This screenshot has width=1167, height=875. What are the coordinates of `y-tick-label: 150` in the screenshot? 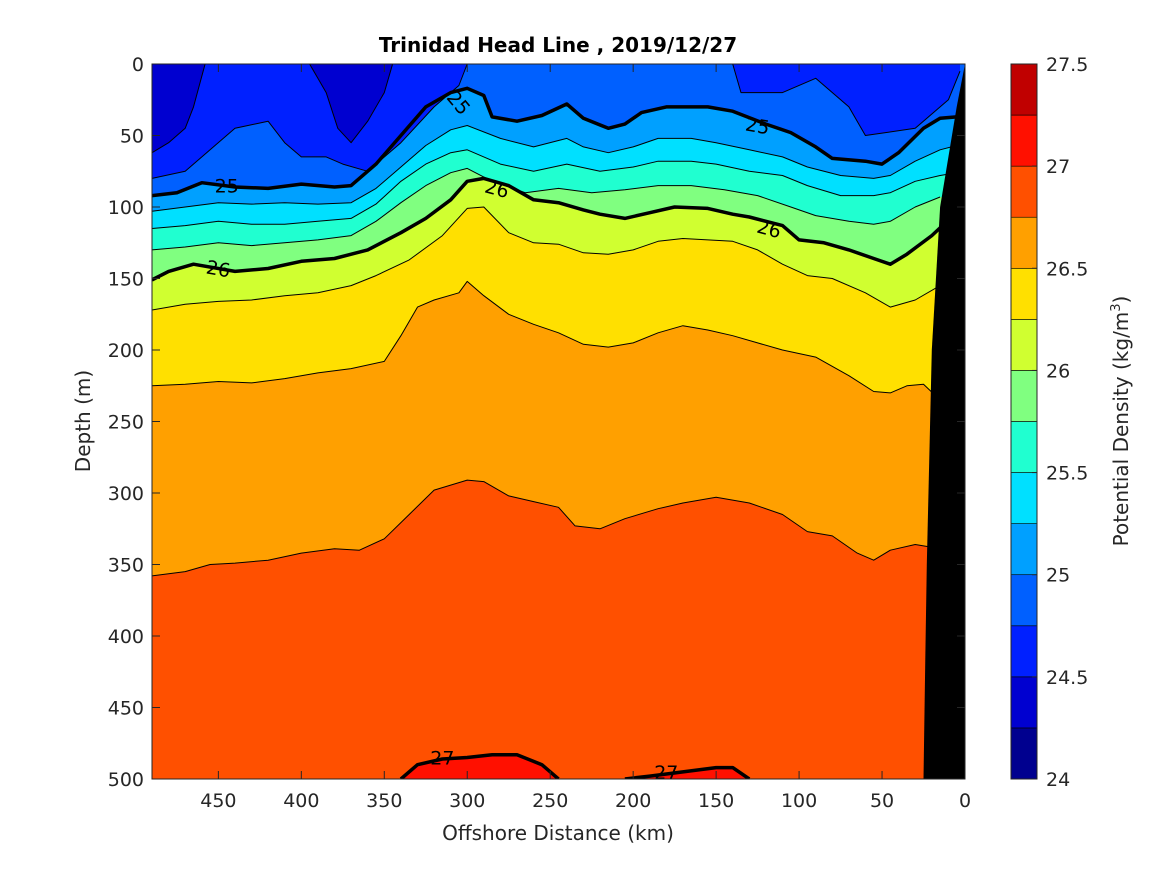 It's located at (126, 280).